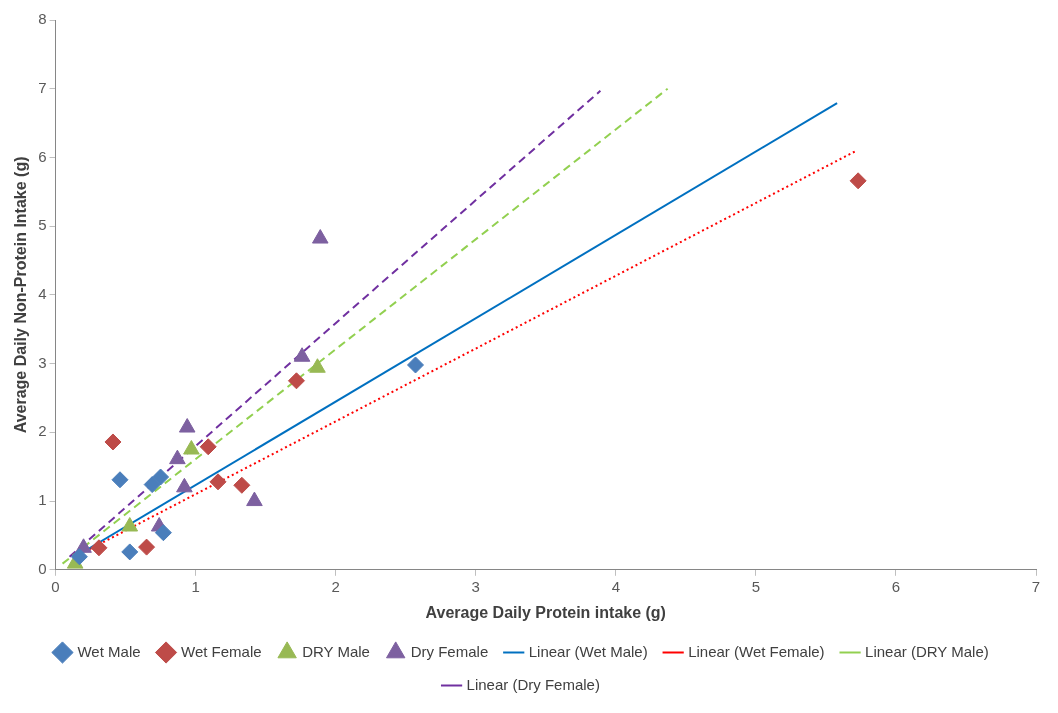 The height and width of the screenshot is (713, 1058). What do you see at coordinates (756, 651) in the screenshot?
I see `legend-label: Linear (Wet Female)` at bounding box center [756, 651].